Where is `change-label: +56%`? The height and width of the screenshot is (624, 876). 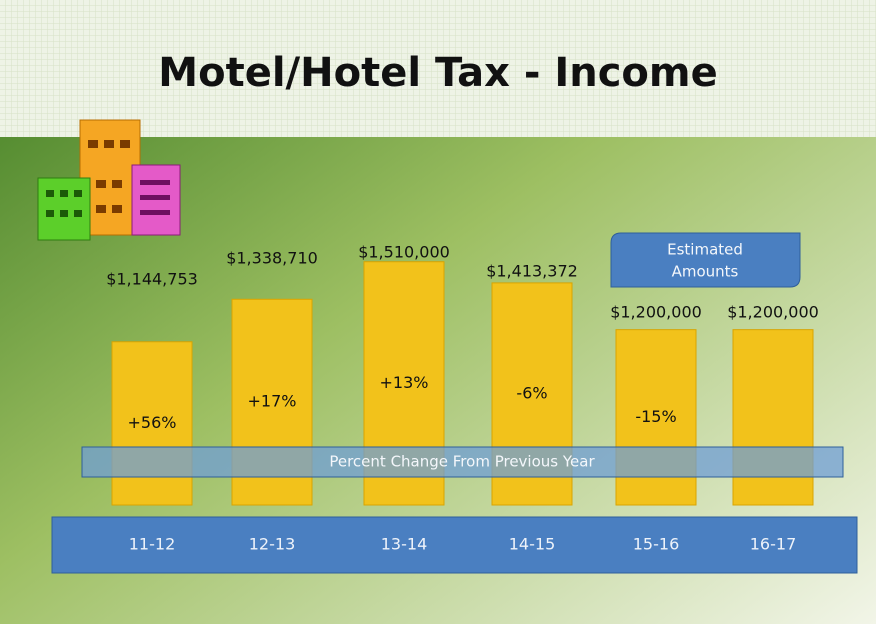 change-label: +56% is located at coordinates (152, 422).